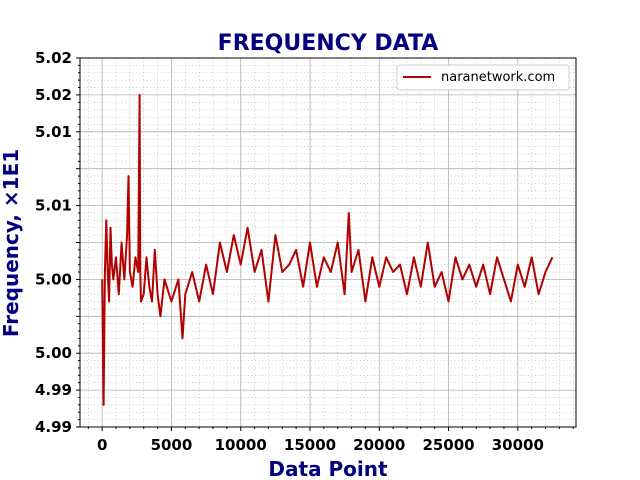  Describe the element at coordinates (328, 468) in the screenshot. I see `x-axis-label: Data Point` at that location.